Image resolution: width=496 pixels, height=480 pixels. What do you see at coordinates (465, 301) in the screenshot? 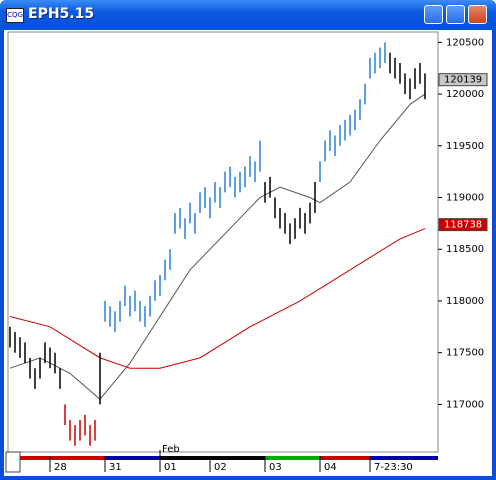
I see `y-tick-label: 118000` at bounding box center [465, 301].